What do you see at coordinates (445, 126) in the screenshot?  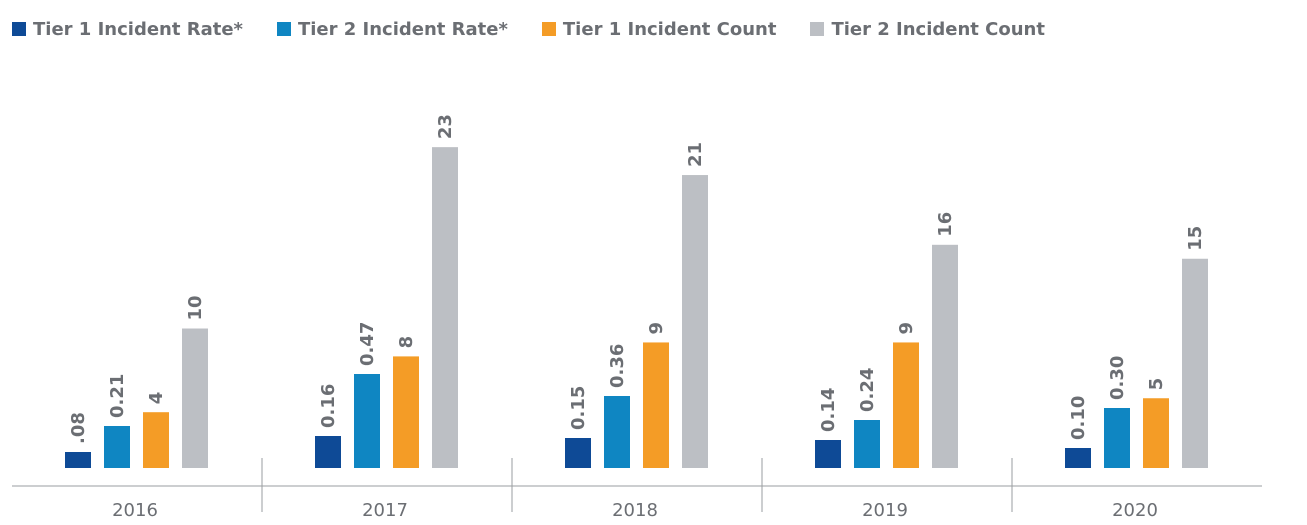 I see `value-label-tier2-count-2017: 23` at bounding box center [445, 126].